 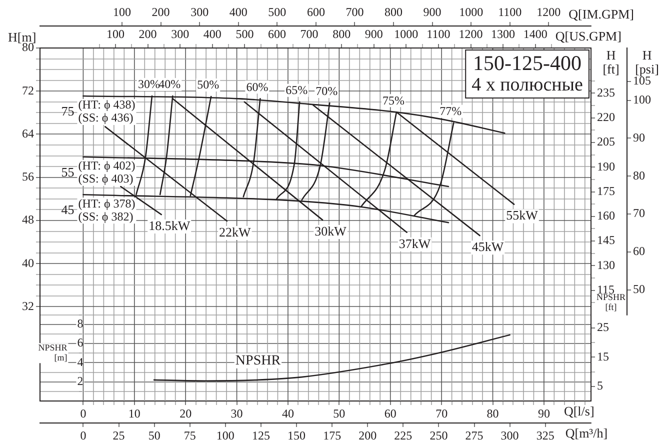 I want to click on y-tick-label: 56, so click(x=28, y=177).